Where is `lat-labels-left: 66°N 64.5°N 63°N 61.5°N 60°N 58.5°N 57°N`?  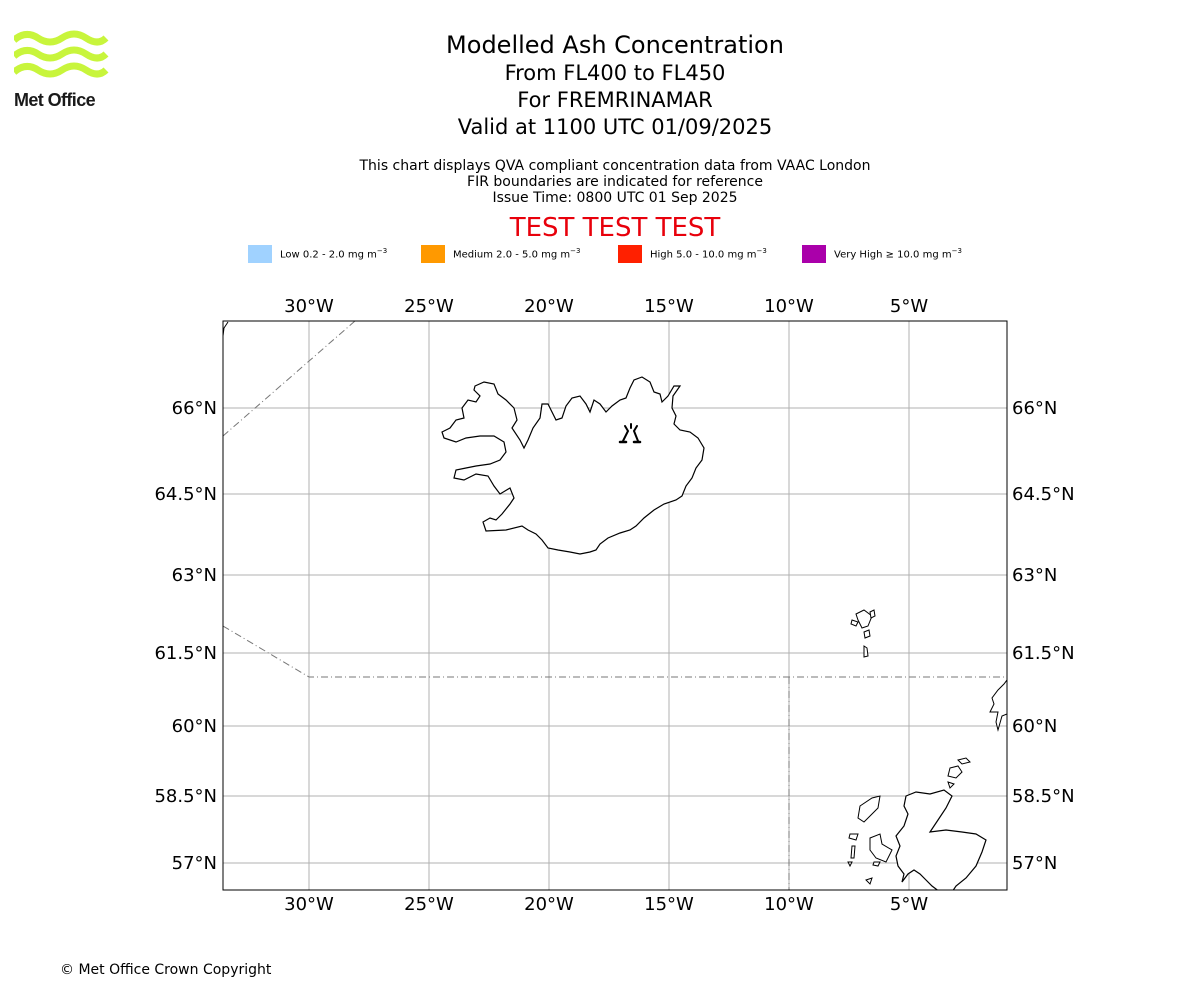 lat-labels-left: 66°N 64.5°N 63°N 61.5°N 60°N 58.5°N 57°N is located at coordinates (185, 636).